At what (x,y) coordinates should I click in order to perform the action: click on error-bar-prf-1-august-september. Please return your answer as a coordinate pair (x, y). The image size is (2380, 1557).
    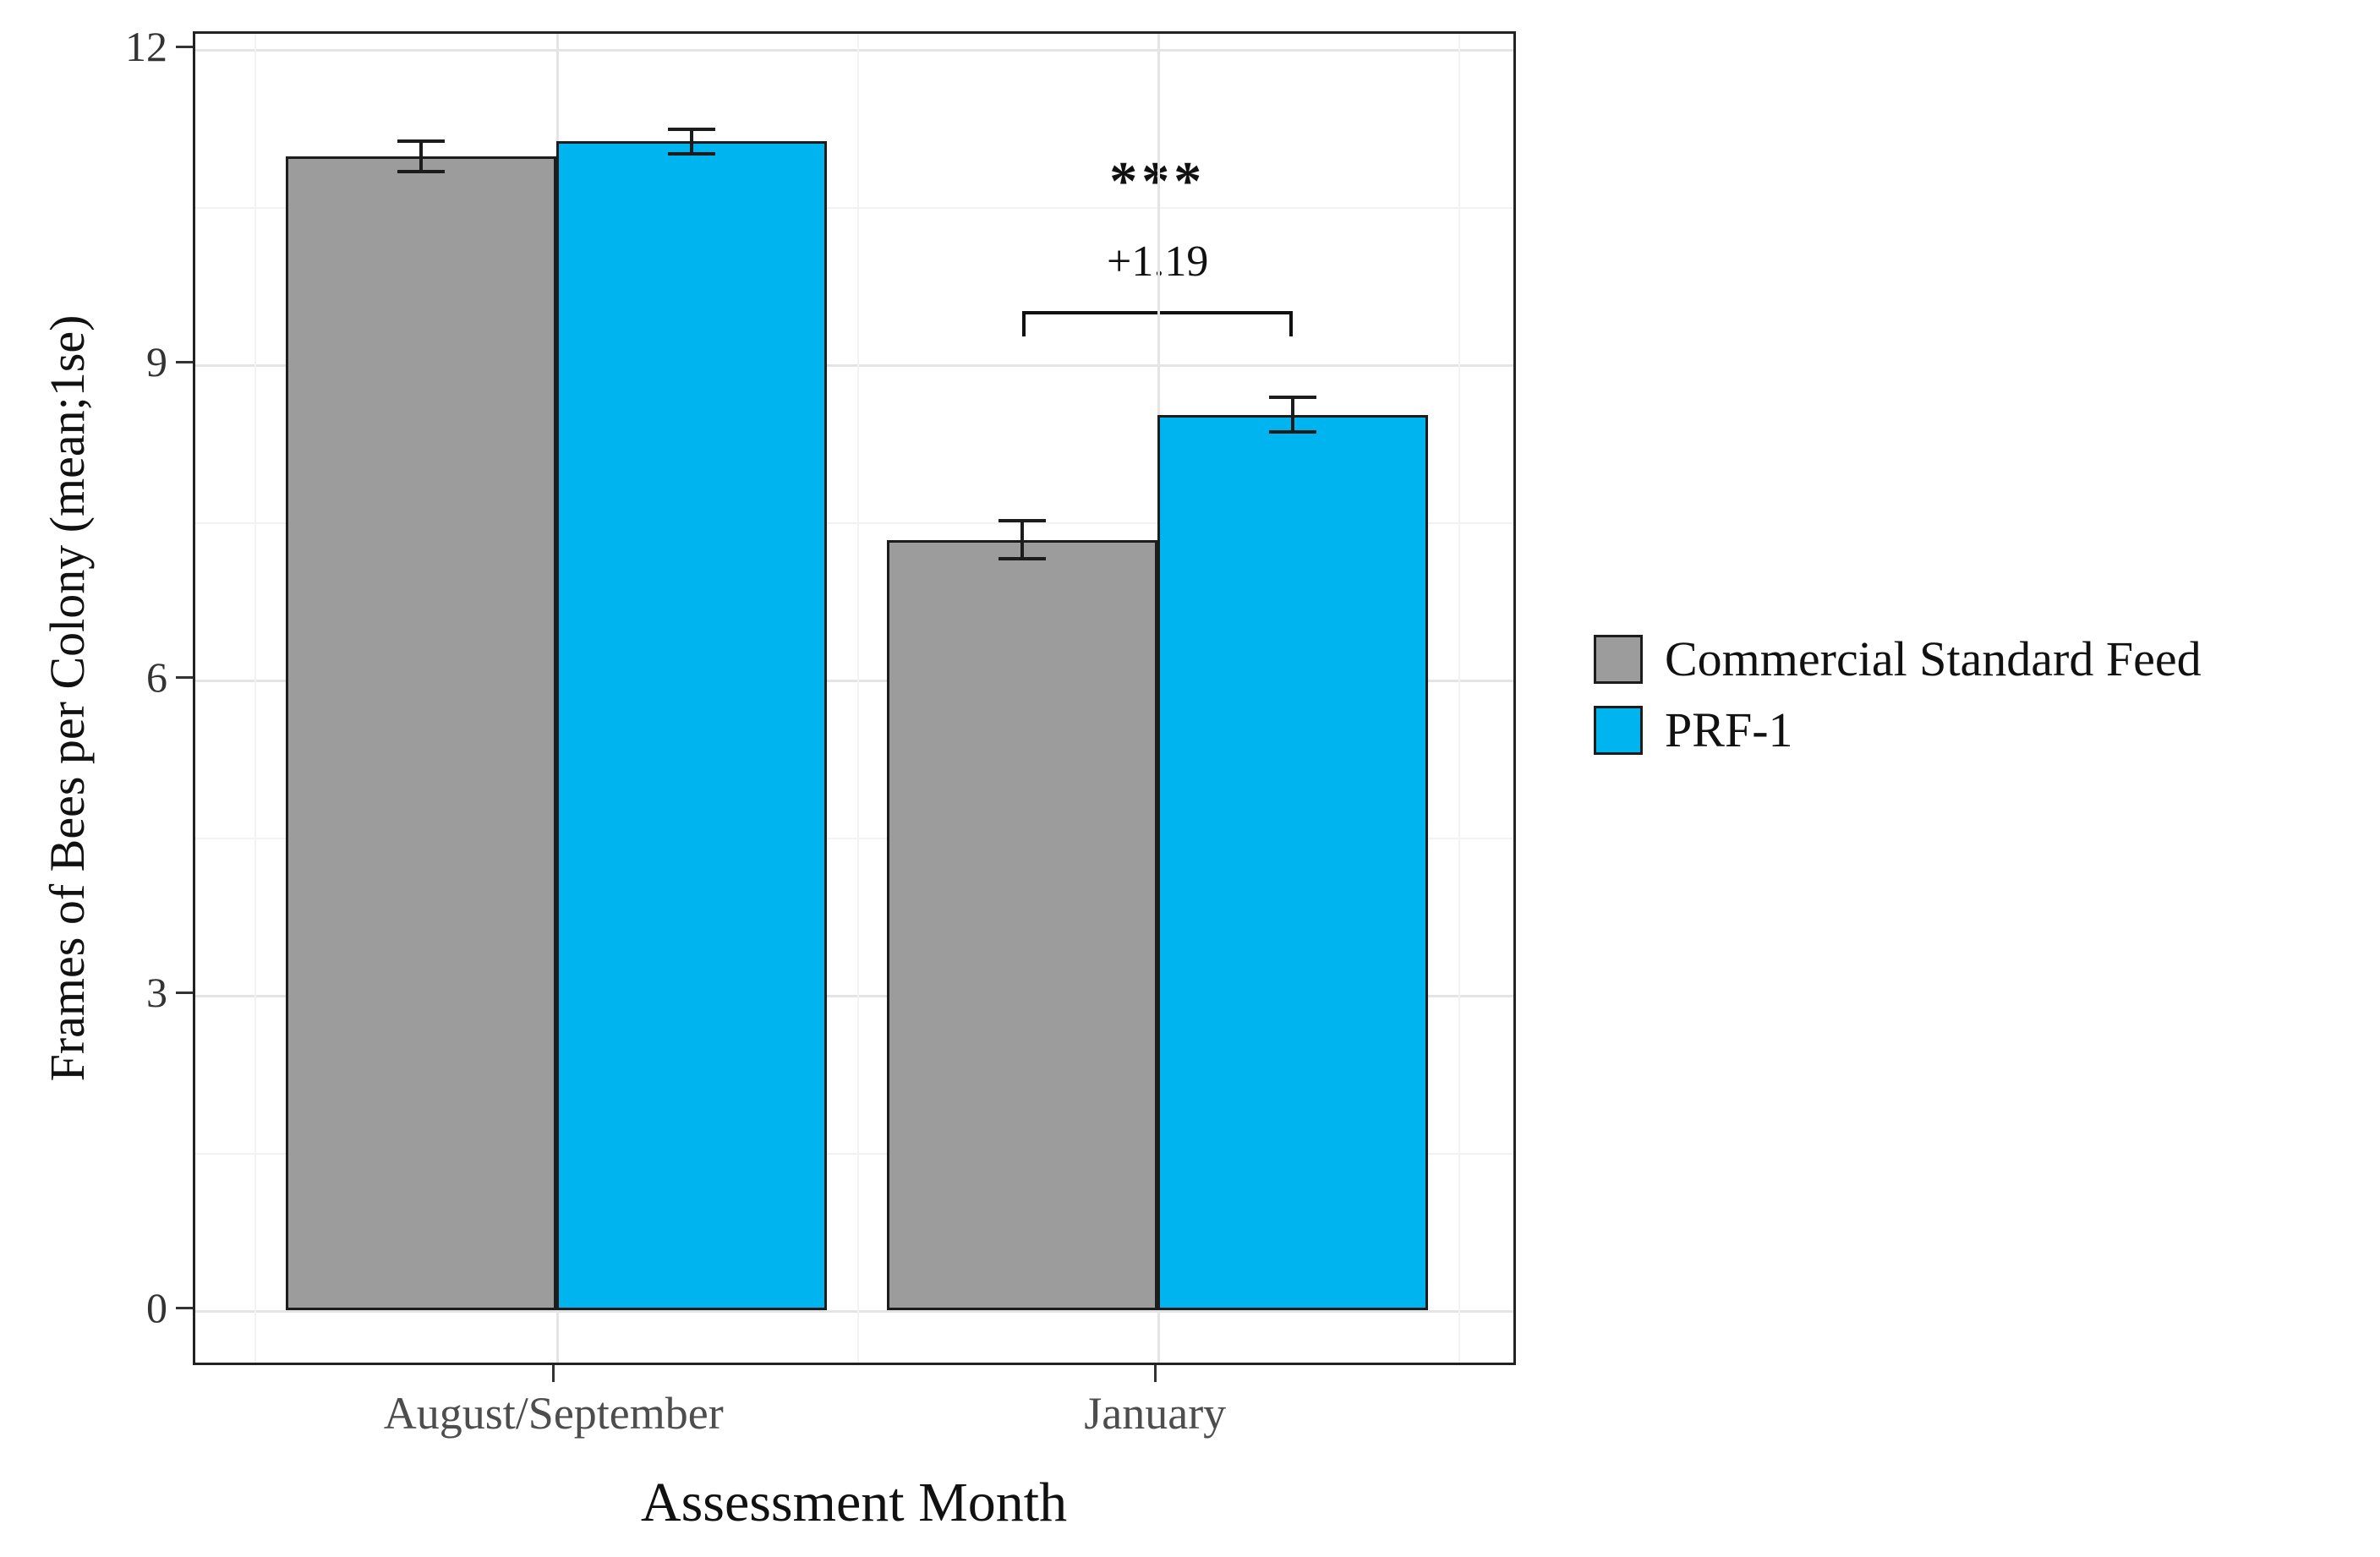
    Looking at the image, I should click on (691, 142).